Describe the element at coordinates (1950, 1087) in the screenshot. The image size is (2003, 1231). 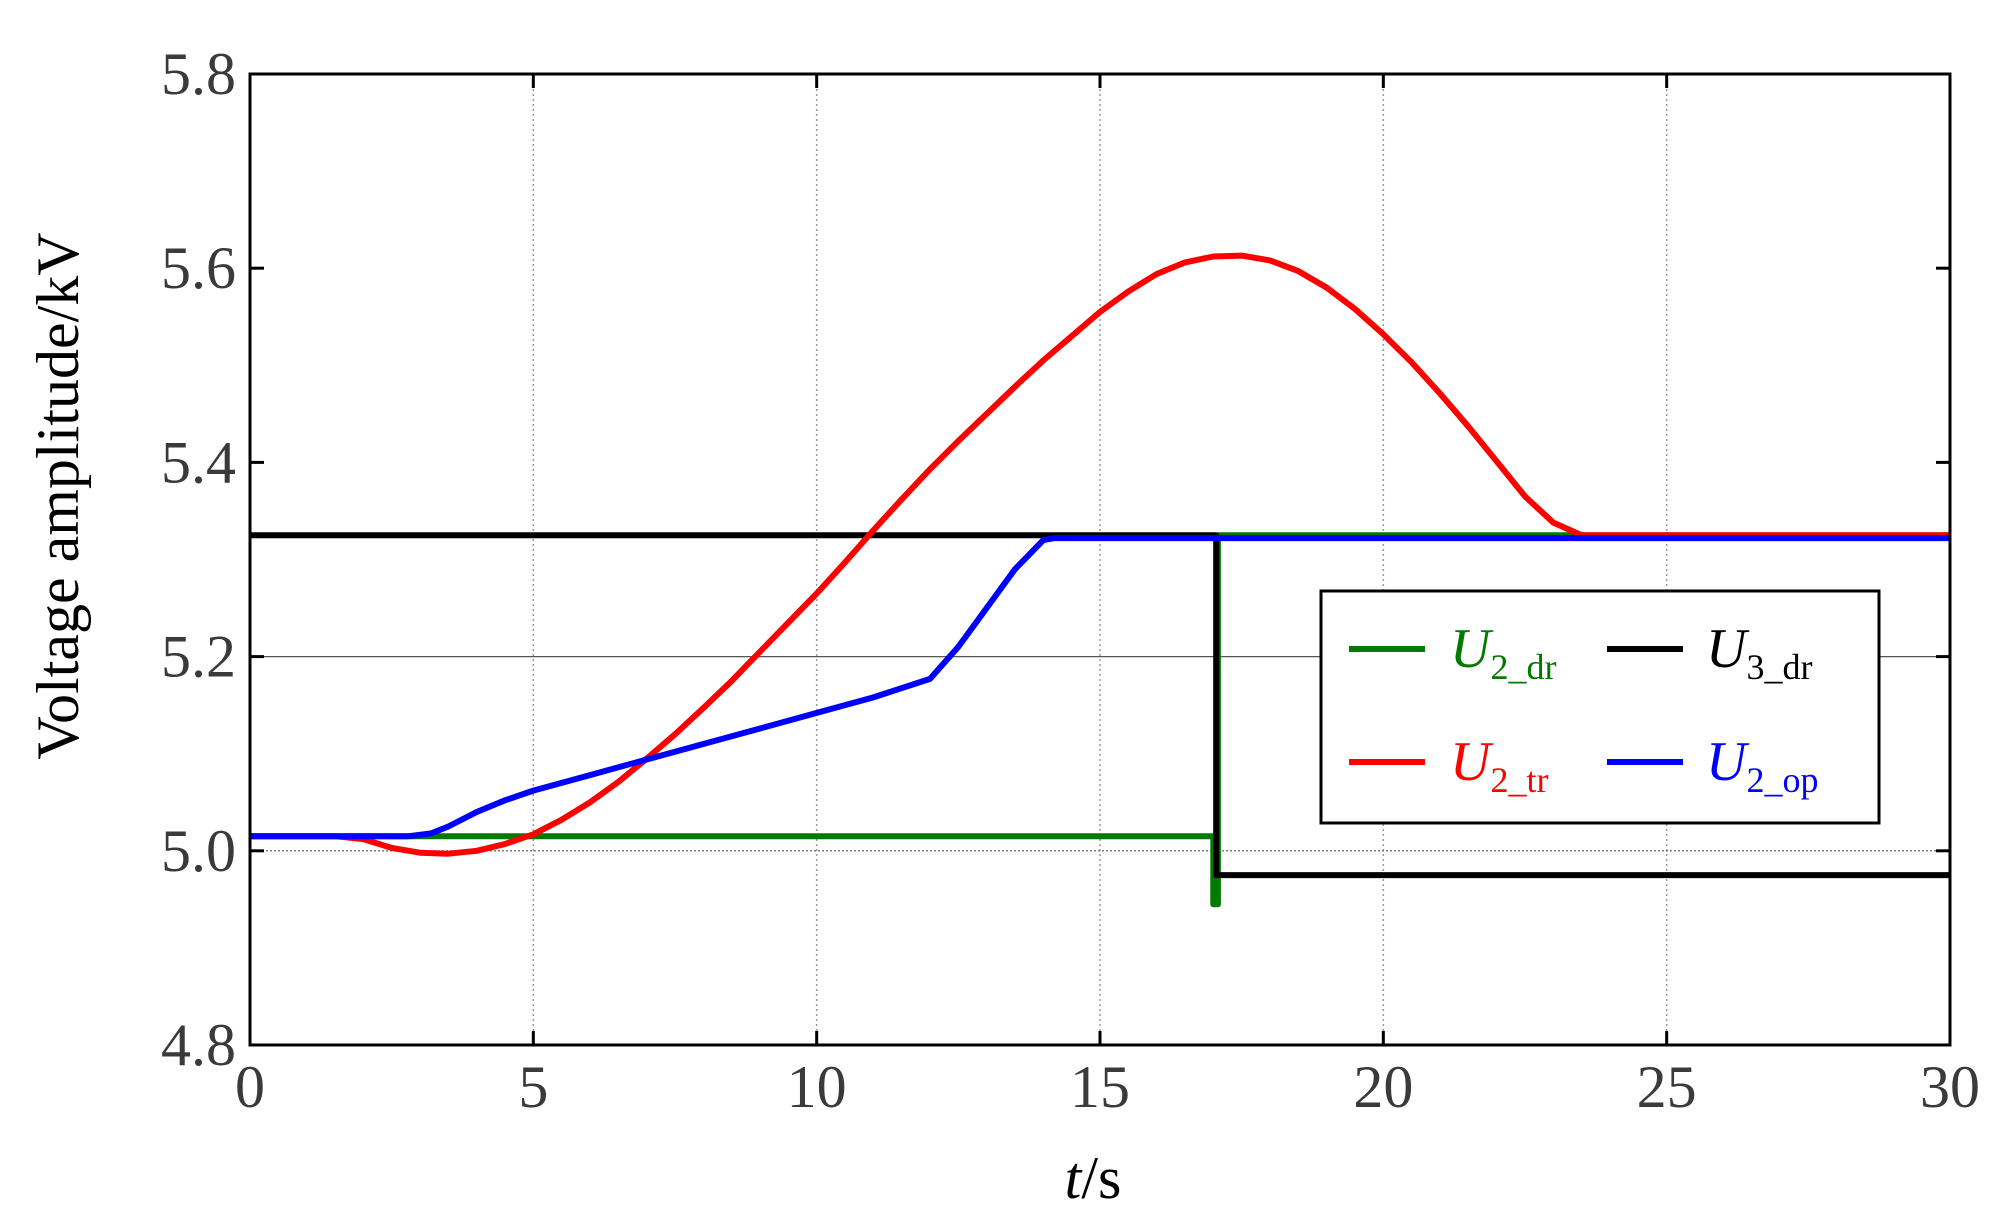
I see `x-tick-label: 30` at that location.